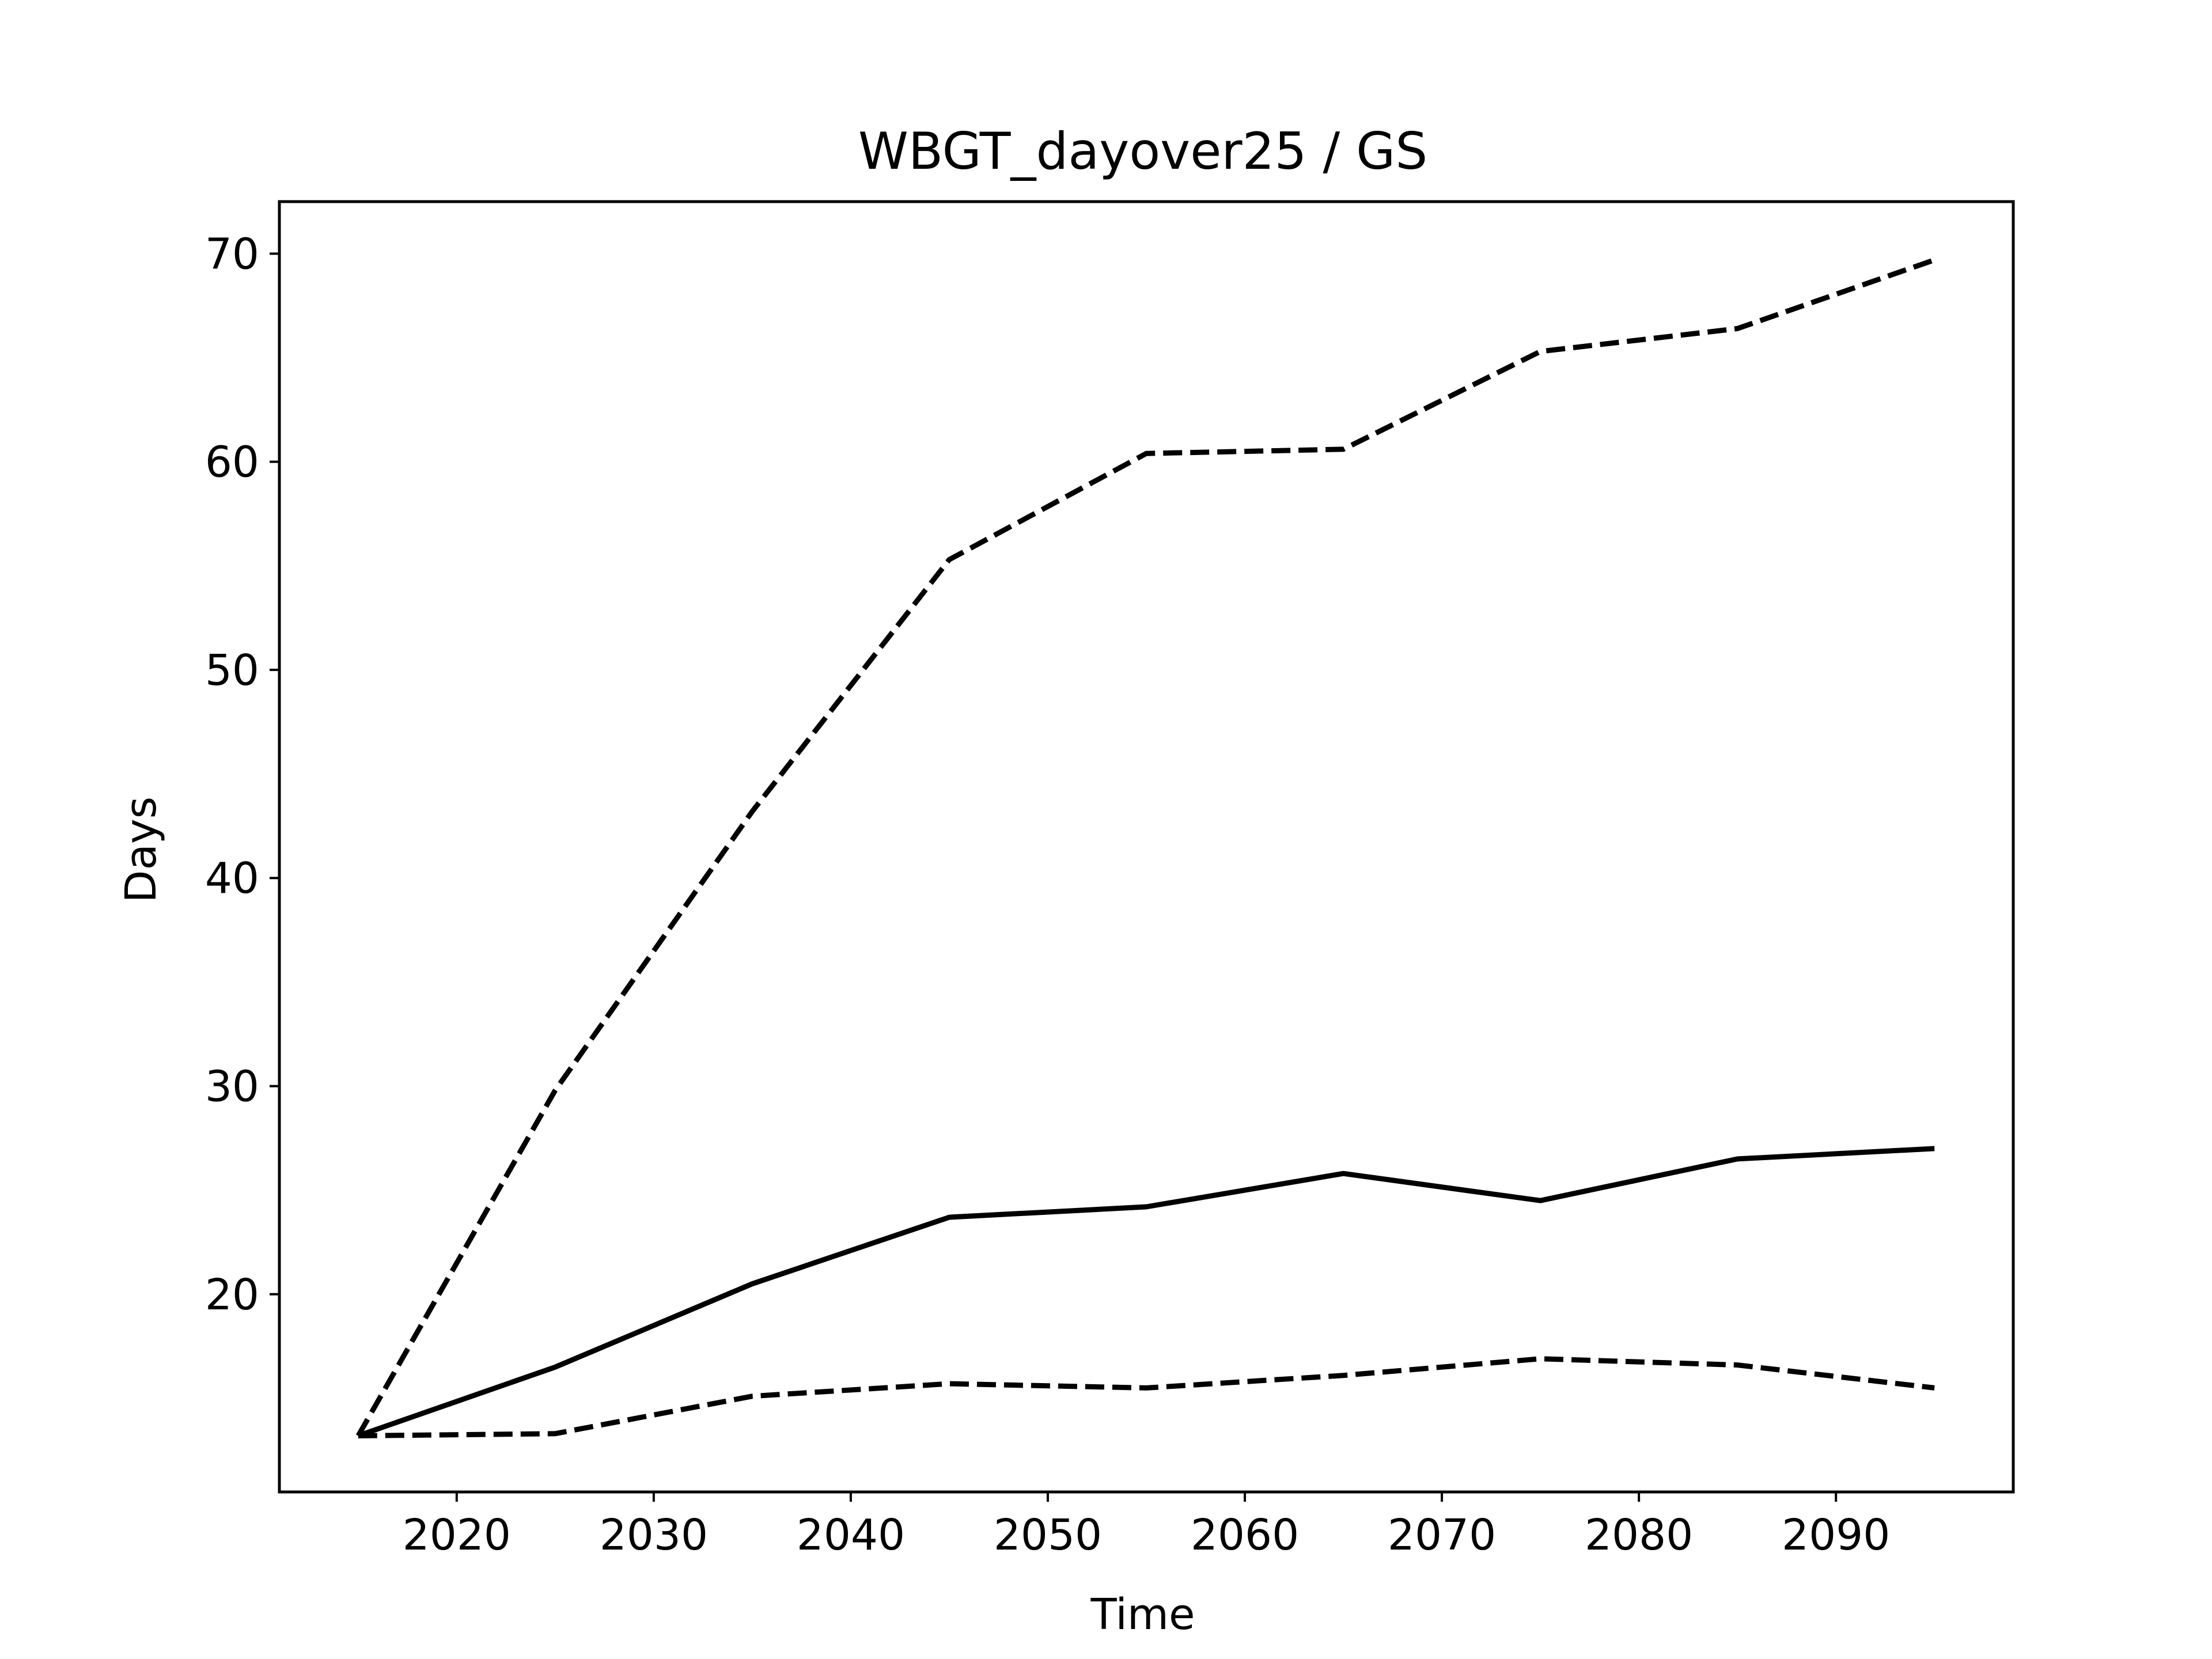 The image size is (2212, 1659). I want to click on x-axis-label: Time, so click(1142, 1614).